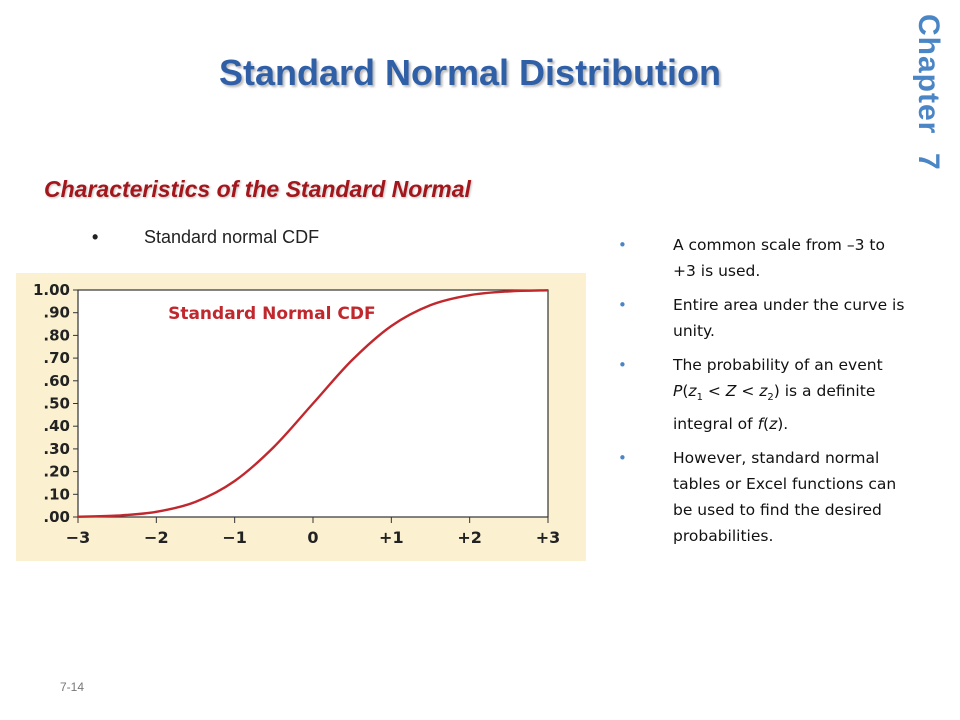  What do you see at coordinates (391, 537) in the screenshot?
I see `x-tick-label: +1` at bounding box center [391, 537].